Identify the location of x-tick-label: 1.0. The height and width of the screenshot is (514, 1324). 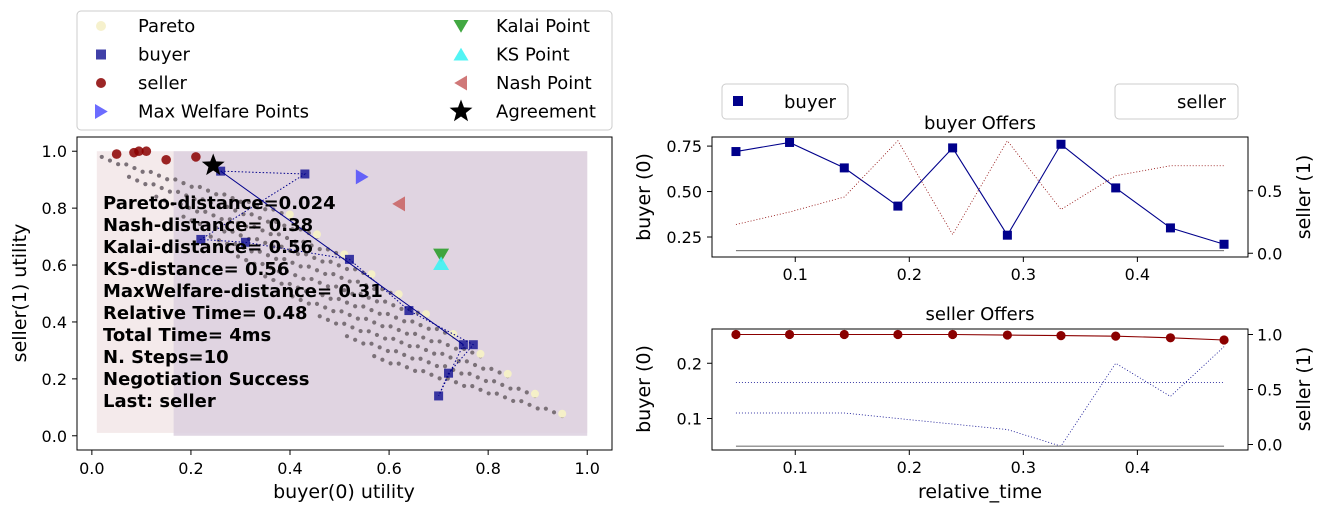
(587, 468).